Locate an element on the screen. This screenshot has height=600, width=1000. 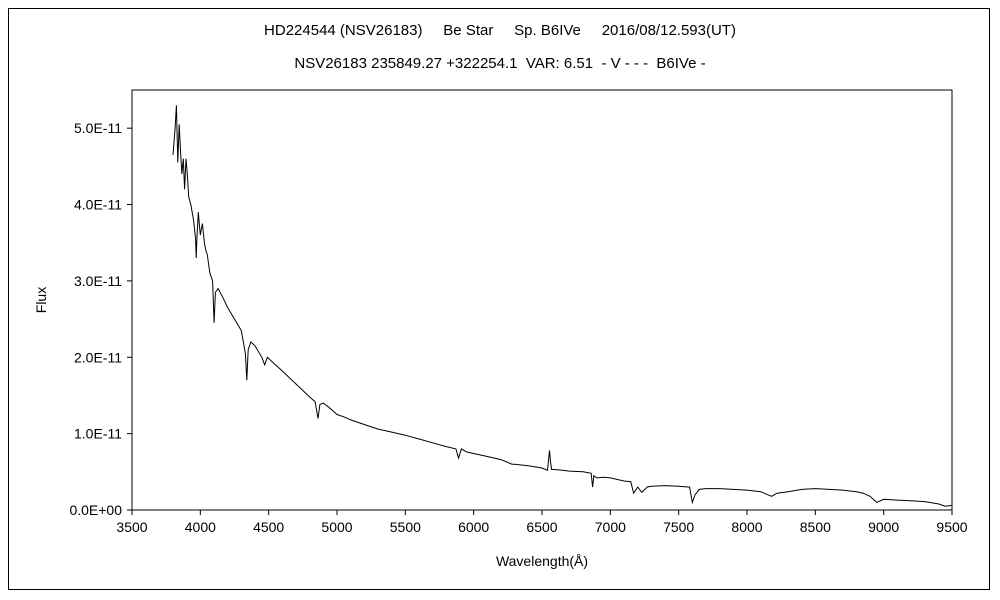
x-tick-label: 5500 is located at coordinates (405, 527).